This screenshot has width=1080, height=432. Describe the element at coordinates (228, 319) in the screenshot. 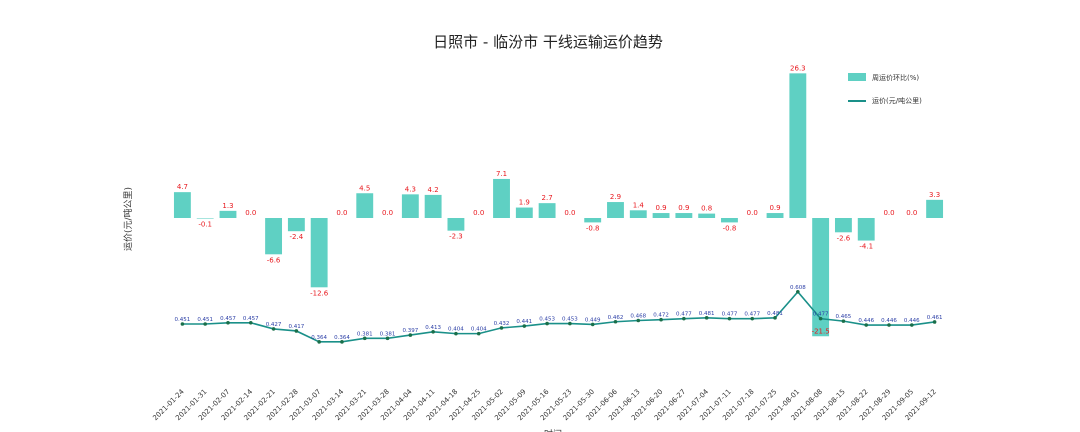

I see `line-label-2021-02-07: 0.457` at that location.